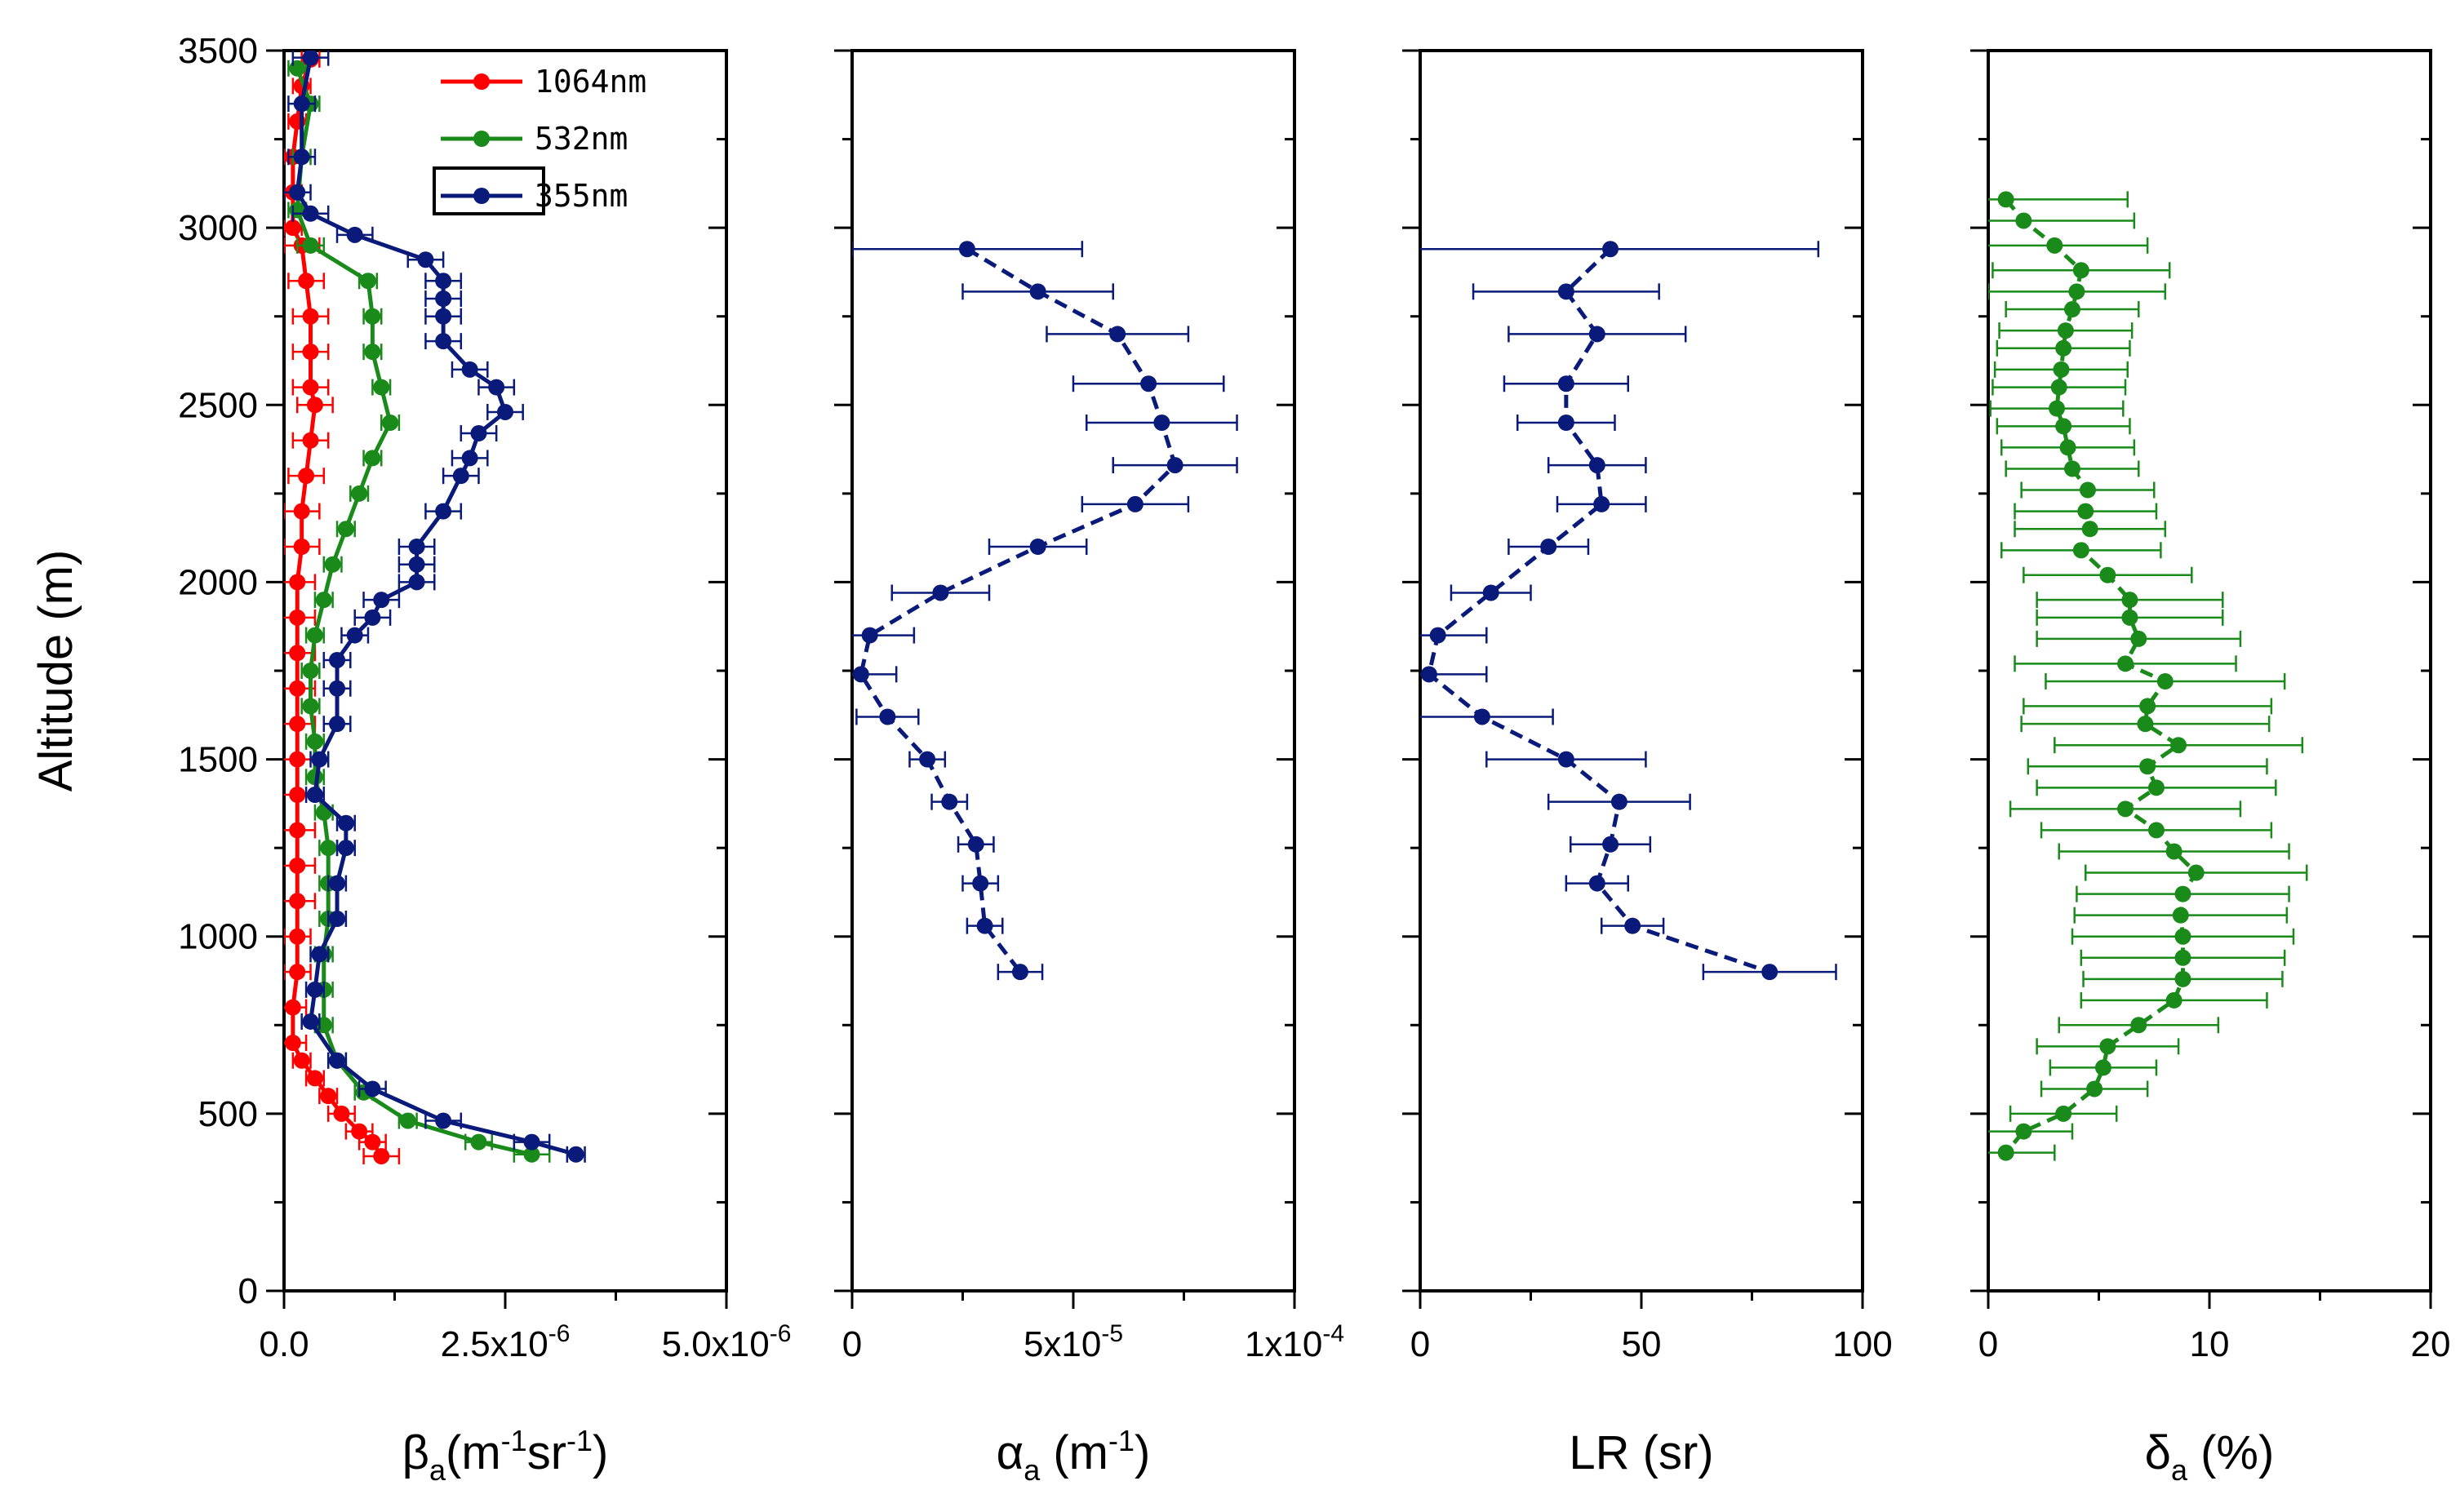 This screenshot has width=2460, height=1512. What do you see at coordinates (727, 1342) in the screenshot?
I see `x-tick-label: 5.0x10⁻⁶` at bounding box center [727, 1342].